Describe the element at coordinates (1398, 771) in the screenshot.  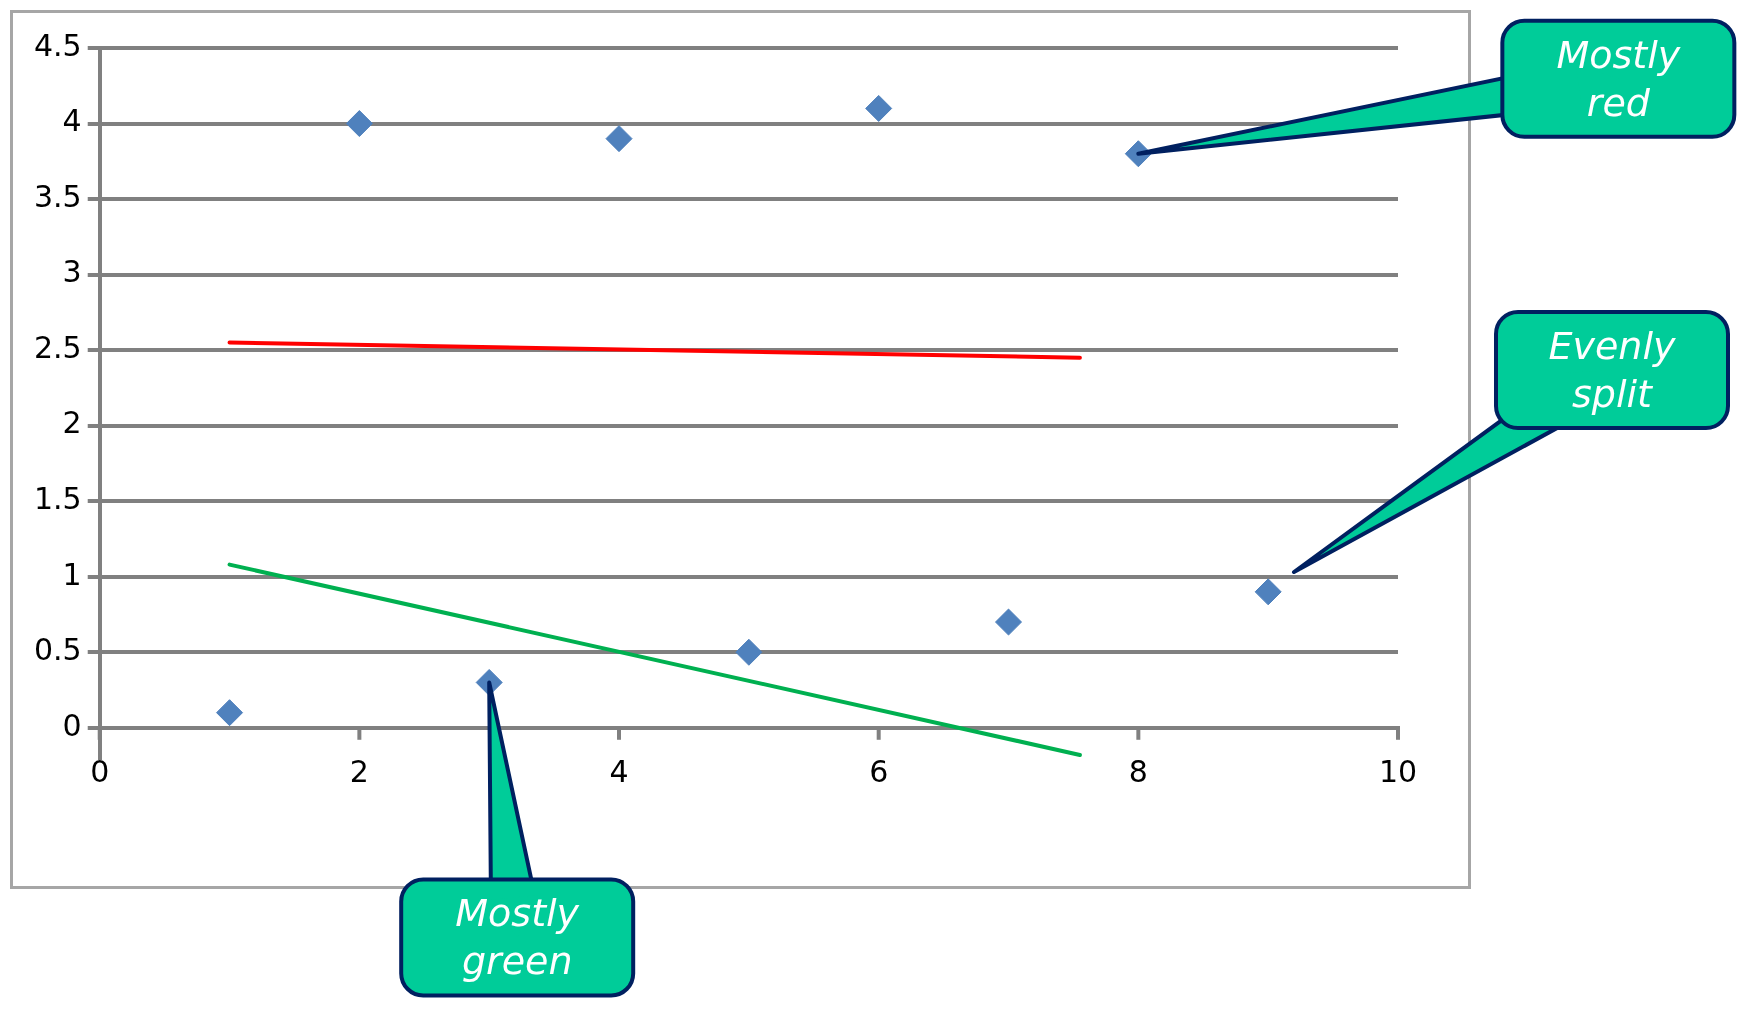
I see `x-tick-label: 10` at that location.